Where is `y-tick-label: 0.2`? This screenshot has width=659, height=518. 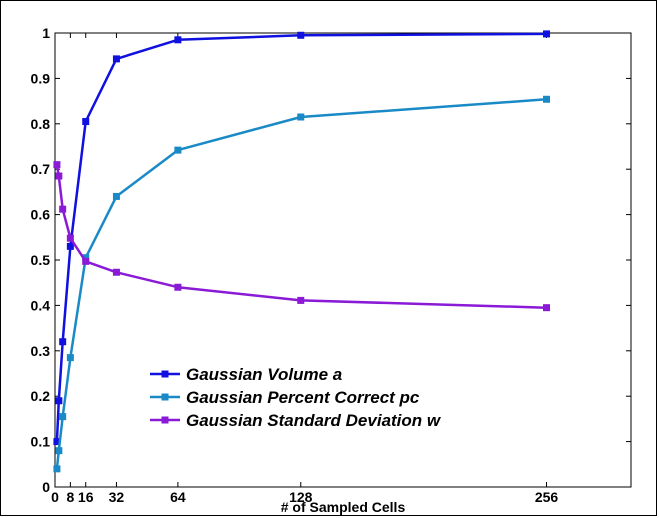
y-tick-label: 0.2 is located at coordinates (41, 396).